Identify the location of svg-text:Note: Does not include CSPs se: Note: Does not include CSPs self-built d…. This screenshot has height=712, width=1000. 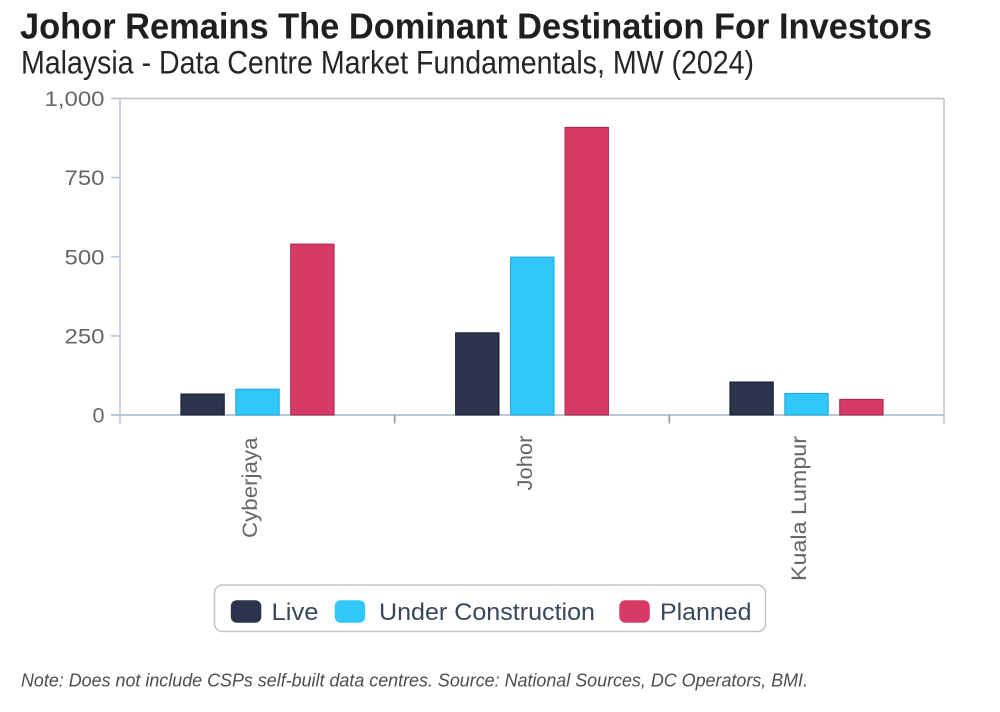
(414, 681).